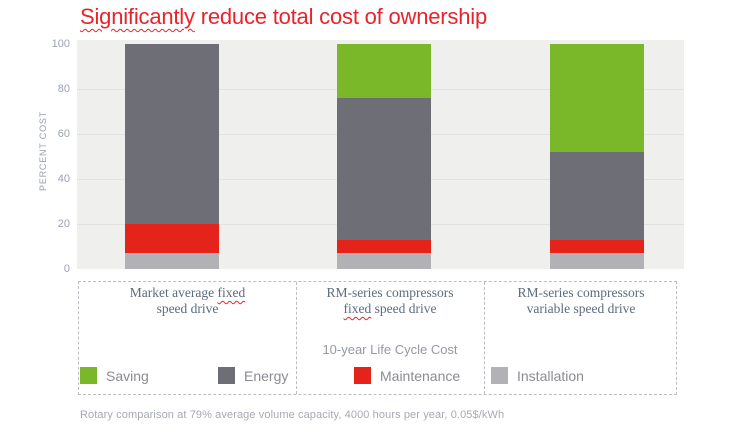  What do you see at coordinates (226, 375) in the screenshot?
I see `energy-swatch-icon` at bounding box center [226, 375].